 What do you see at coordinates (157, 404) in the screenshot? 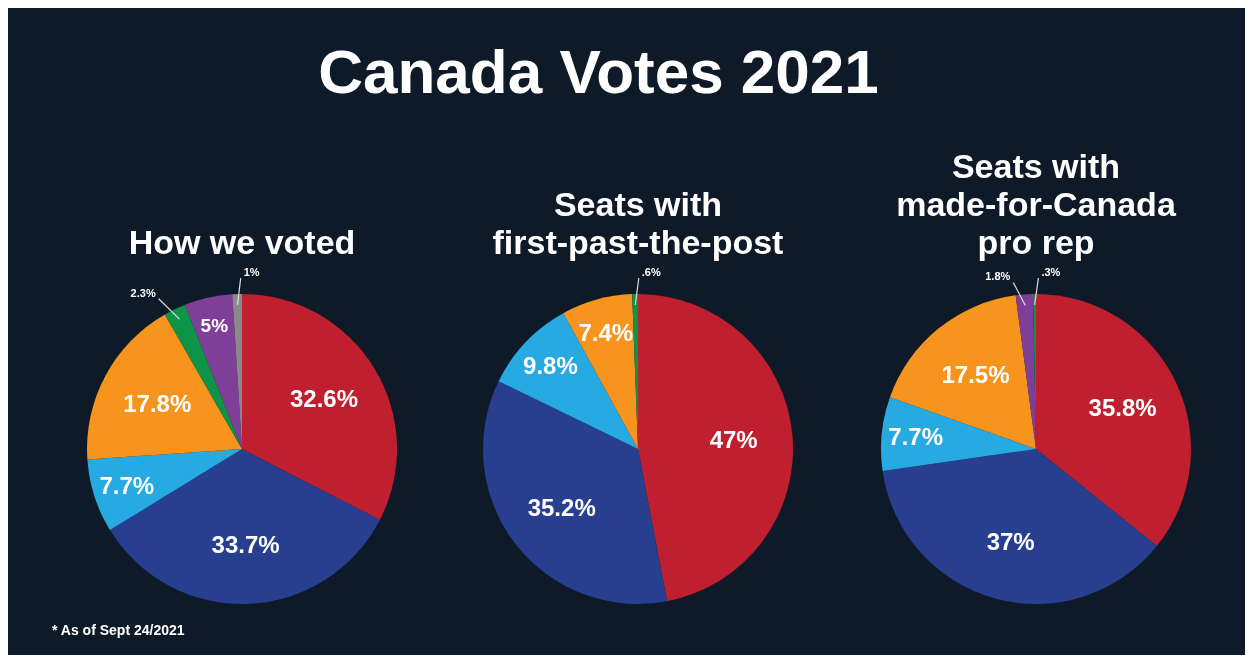
I see `data-label: 17.8%` at bounding box center [157, 404].